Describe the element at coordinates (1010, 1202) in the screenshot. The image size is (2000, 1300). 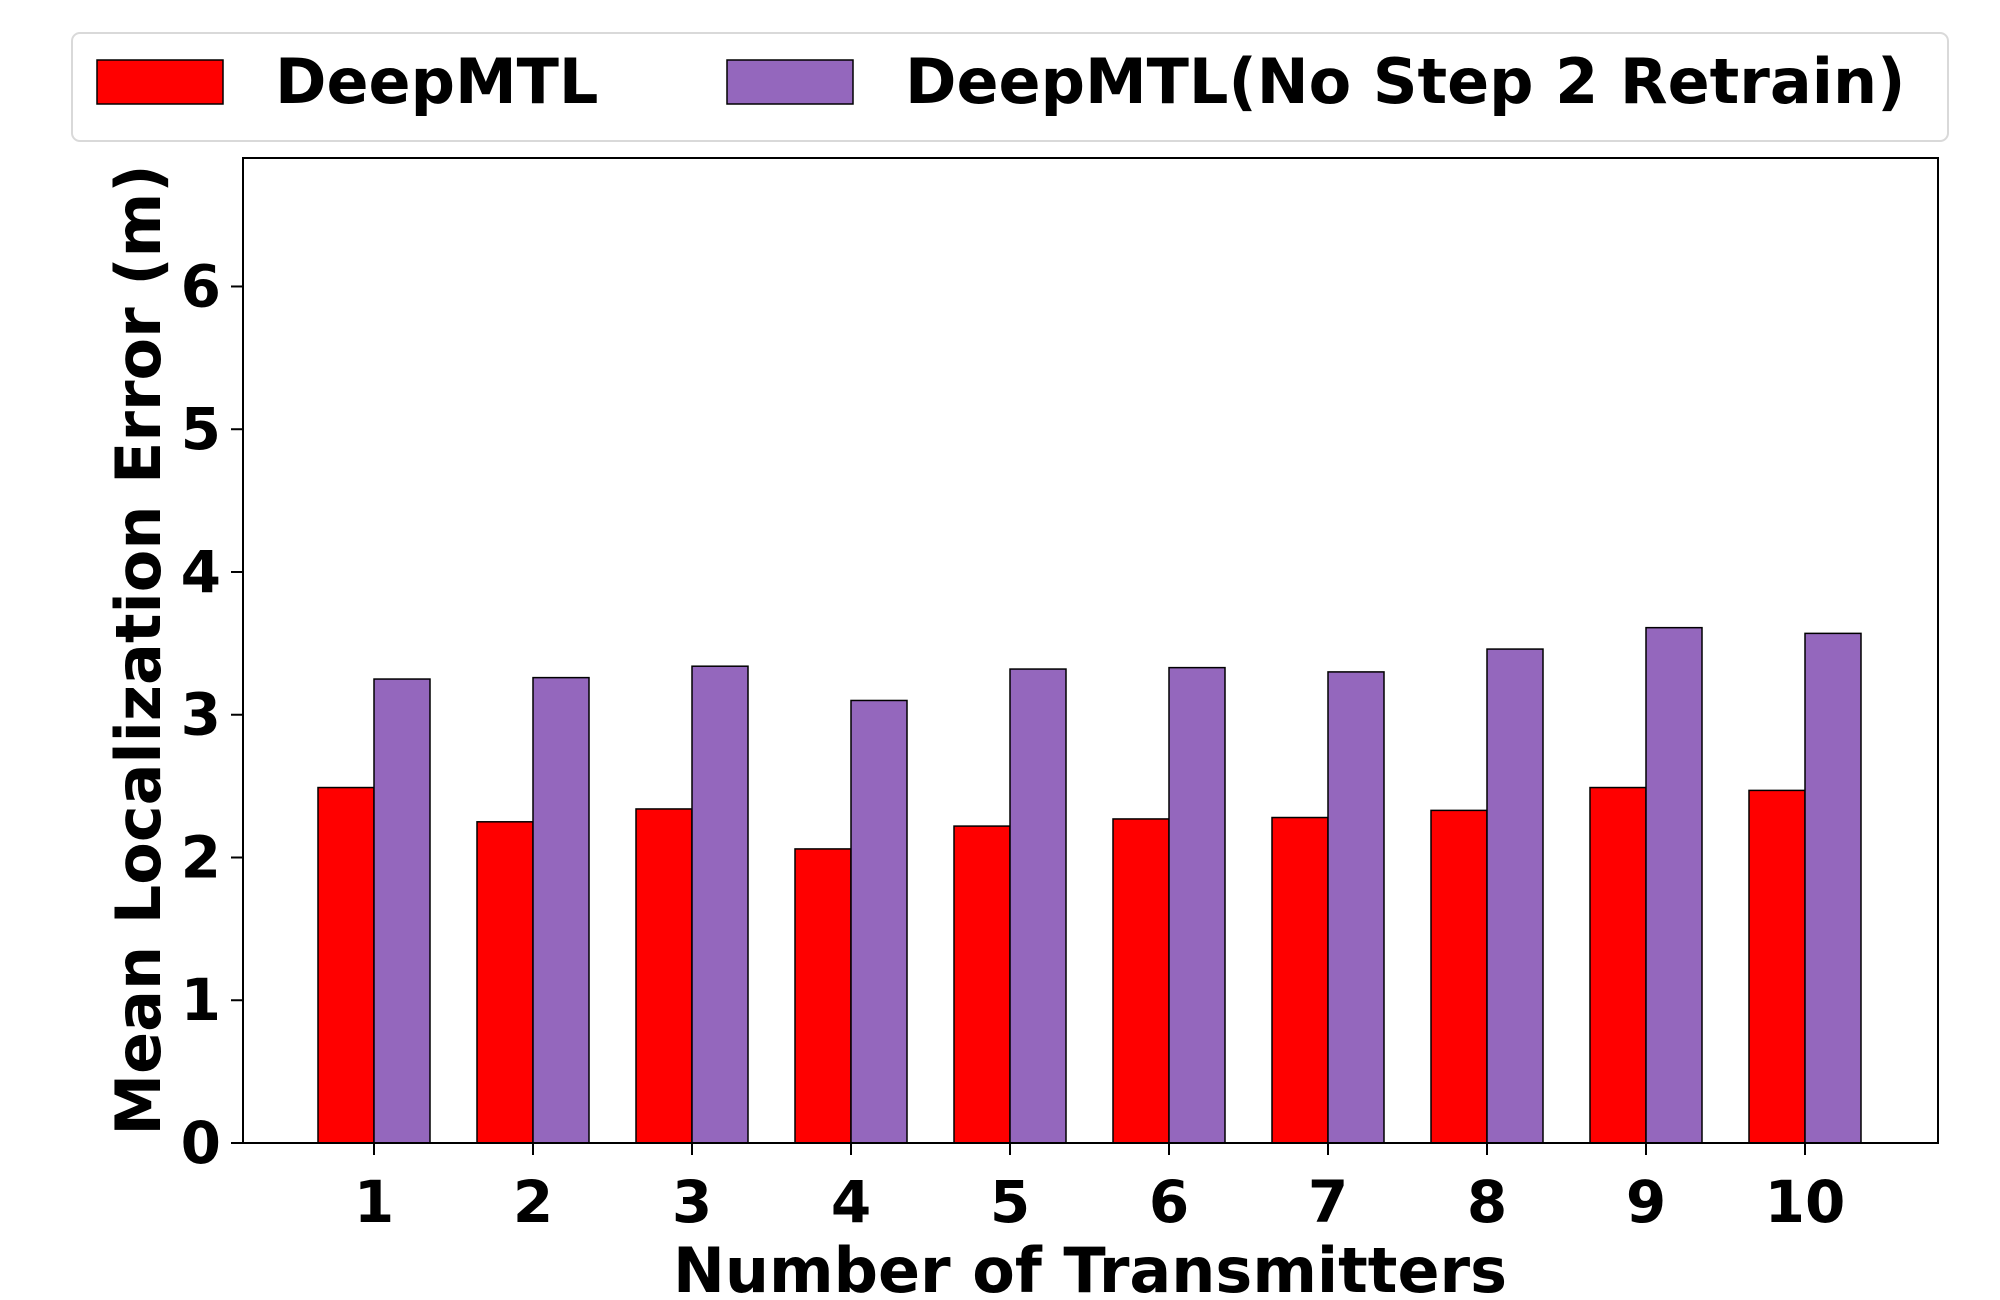
I see `x-tick-label-5: 5` at that location.